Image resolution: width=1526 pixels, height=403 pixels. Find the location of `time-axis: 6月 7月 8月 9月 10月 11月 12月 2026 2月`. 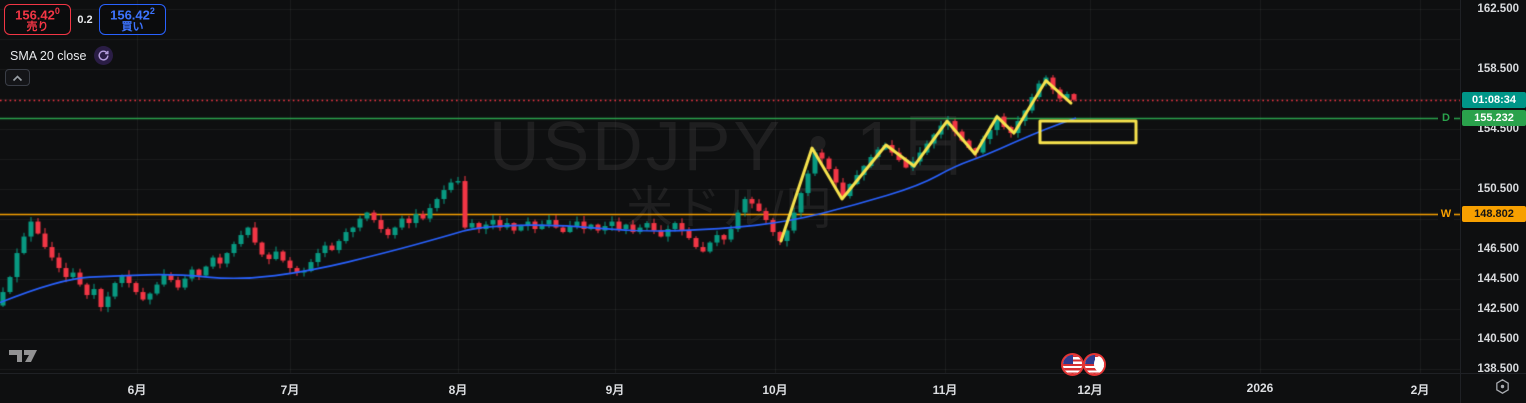

time-axis: 6月 7月 8月 9月 10月 11月 12月 2026 2月 is located at coordinates (730, 388).